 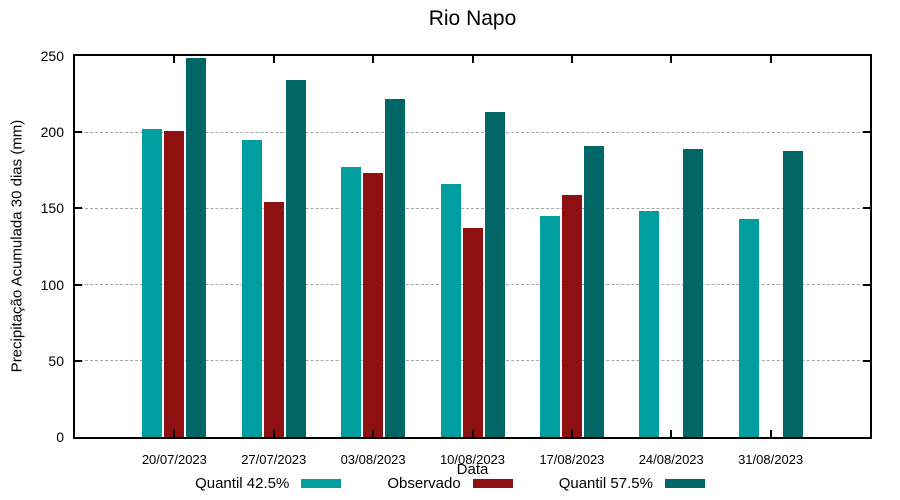 What do you see at coordinates (56, 360) in the screenshot?
I see `y-tick-label: 50` at bounding box center [56, 360].